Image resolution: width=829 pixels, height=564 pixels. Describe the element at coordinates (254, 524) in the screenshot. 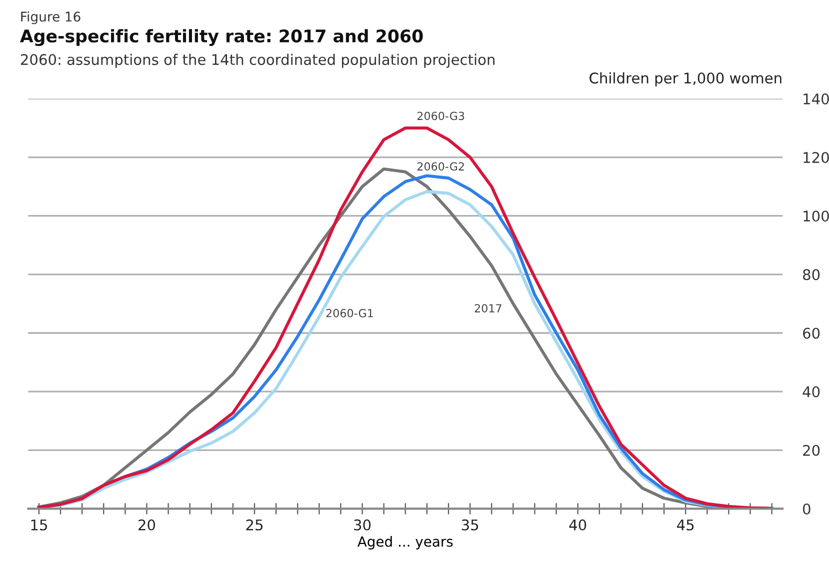

I see `x-tick-label: 25` at that location.